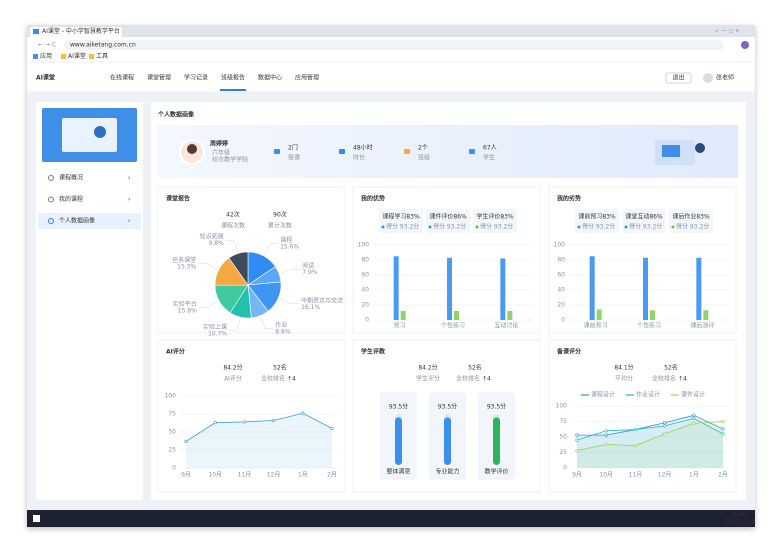 The width and height of the screenshot is (781, 554). What do you see at coordinates (665, 475) in the screenshot?
I see `x-tick-label: 12月` at bounding box center [665, 475].